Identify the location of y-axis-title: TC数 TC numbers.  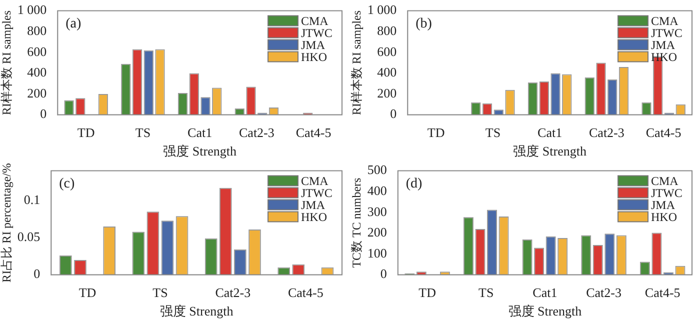
(356, 222).